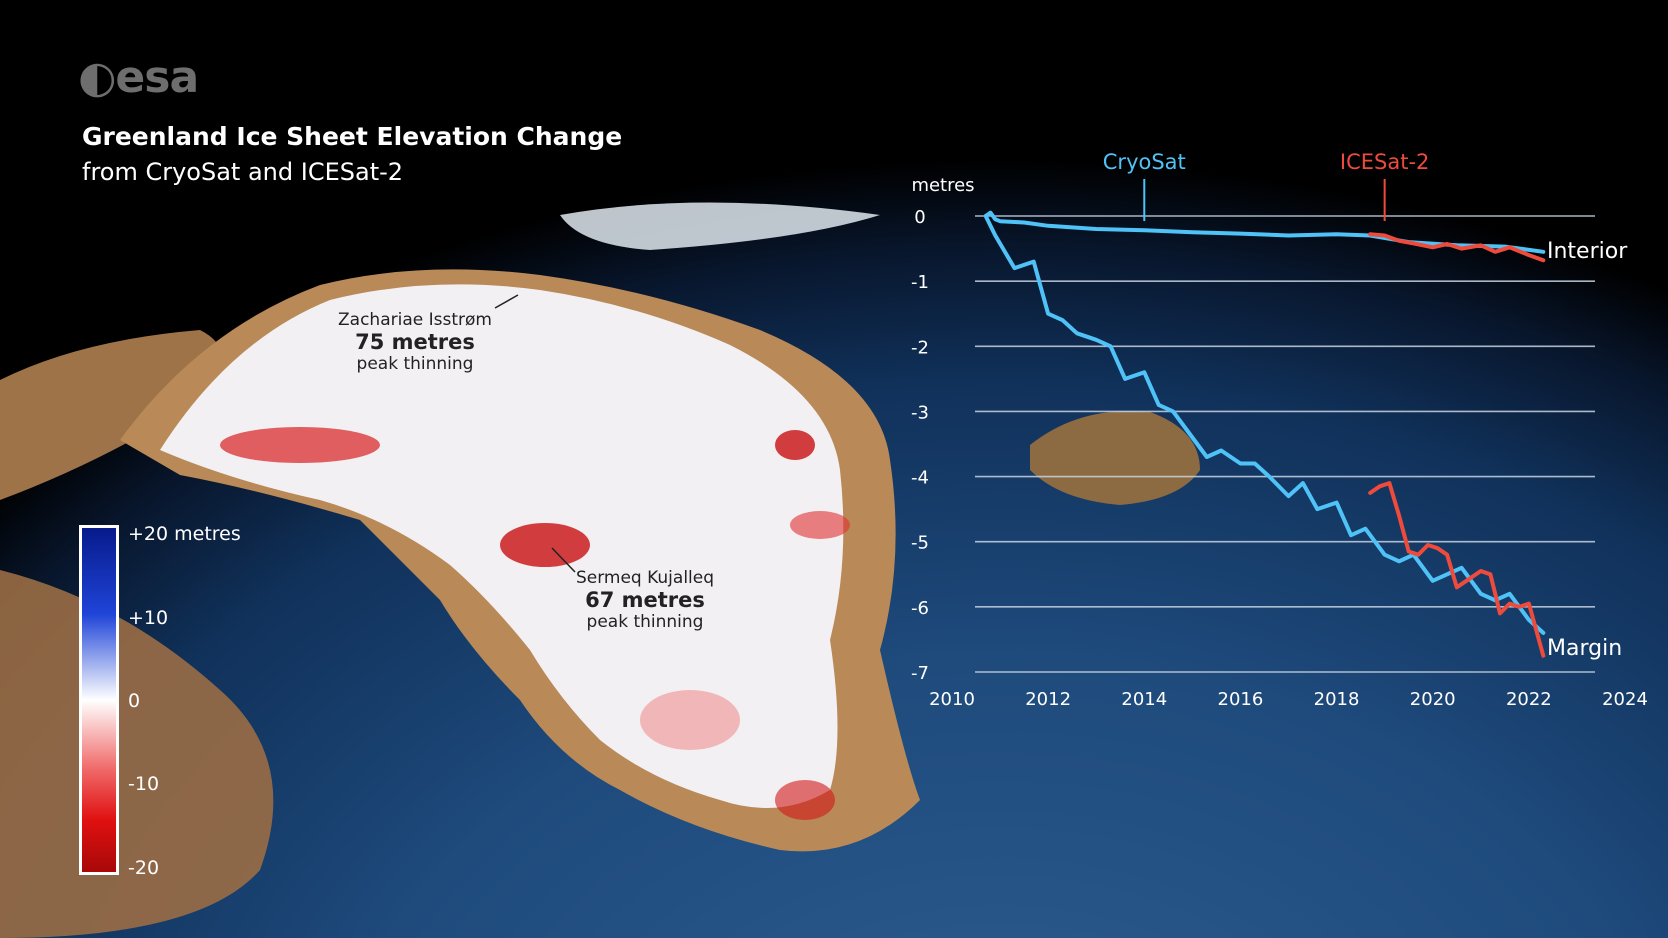 This screenshot has height=938, width=1668. What do you see at coordinates (920, 282) in the screenshot?
I see `y-tick-label-1: -1` at bounding box center [920, 282].